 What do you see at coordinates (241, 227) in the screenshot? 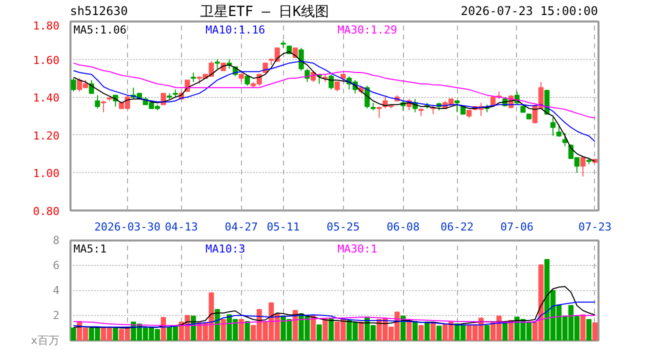
I see `x-tick-label: 04-27` at bounding box center [241, 227].